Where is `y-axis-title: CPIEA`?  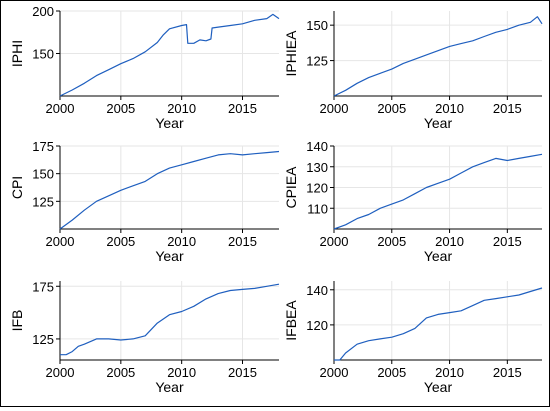 y-axis-title: CPIEA is located at coordinates (291, 187).